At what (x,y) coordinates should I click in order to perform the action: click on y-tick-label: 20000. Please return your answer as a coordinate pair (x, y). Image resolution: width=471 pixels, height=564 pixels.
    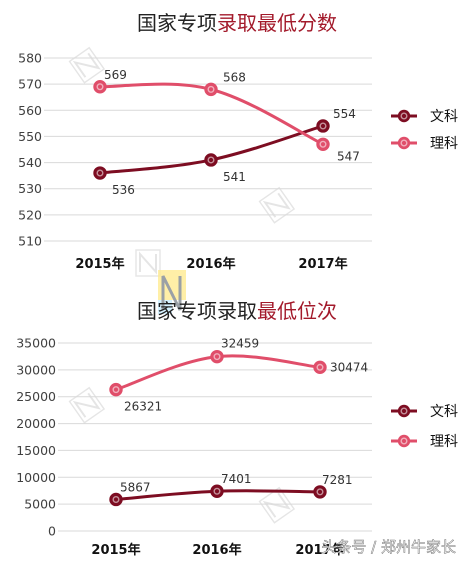
    Looking at the image, I should click on (36, 423).